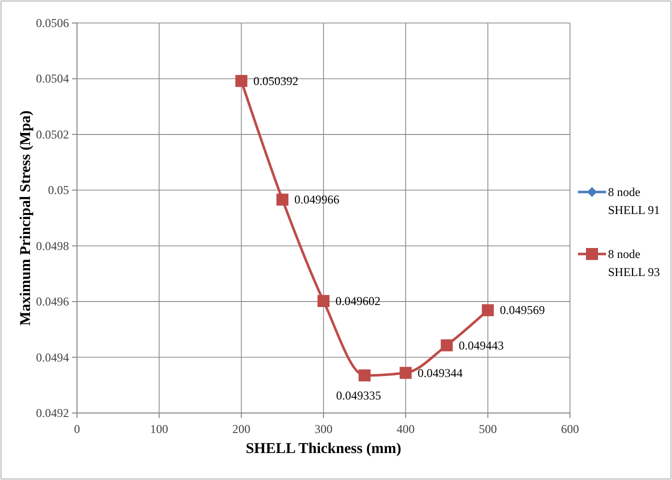 This screenshot has width=672, height=480. I want to click on legend-label: 8 node SHELL 93, so click(634, 263).